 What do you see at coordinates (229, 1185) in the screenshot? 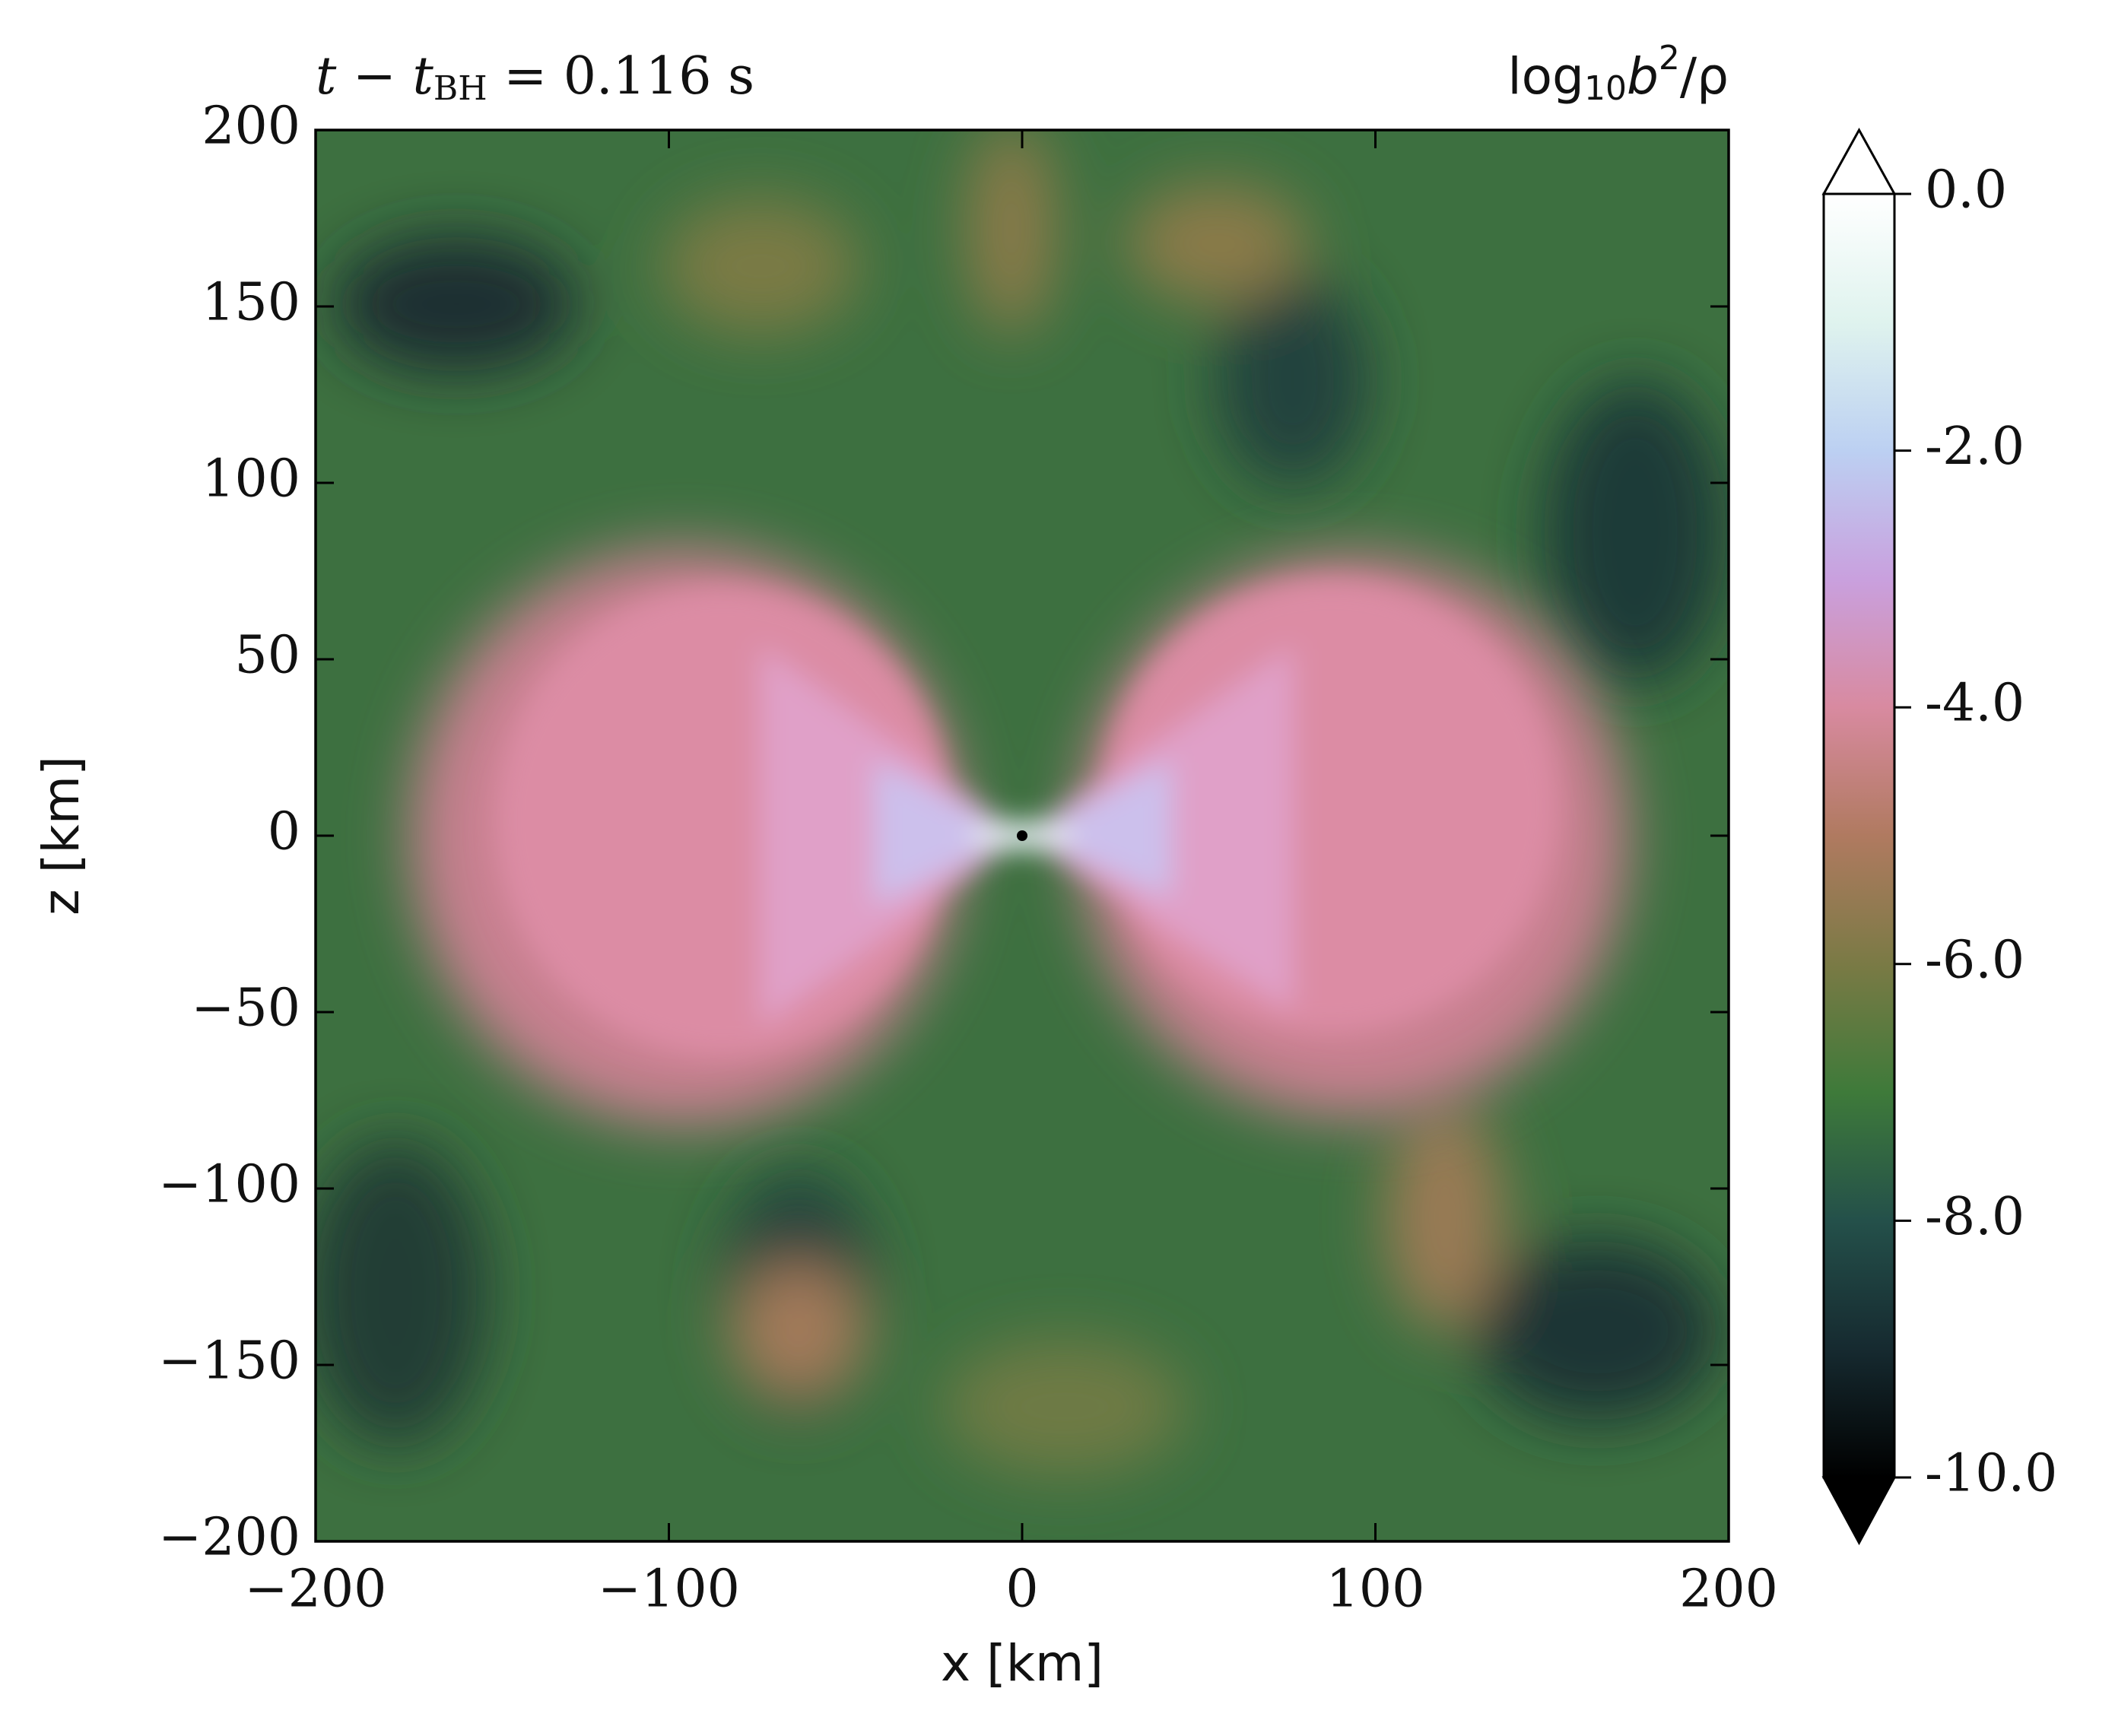
I see `y-tick-label: −100` at bounding box center [229, 1185].